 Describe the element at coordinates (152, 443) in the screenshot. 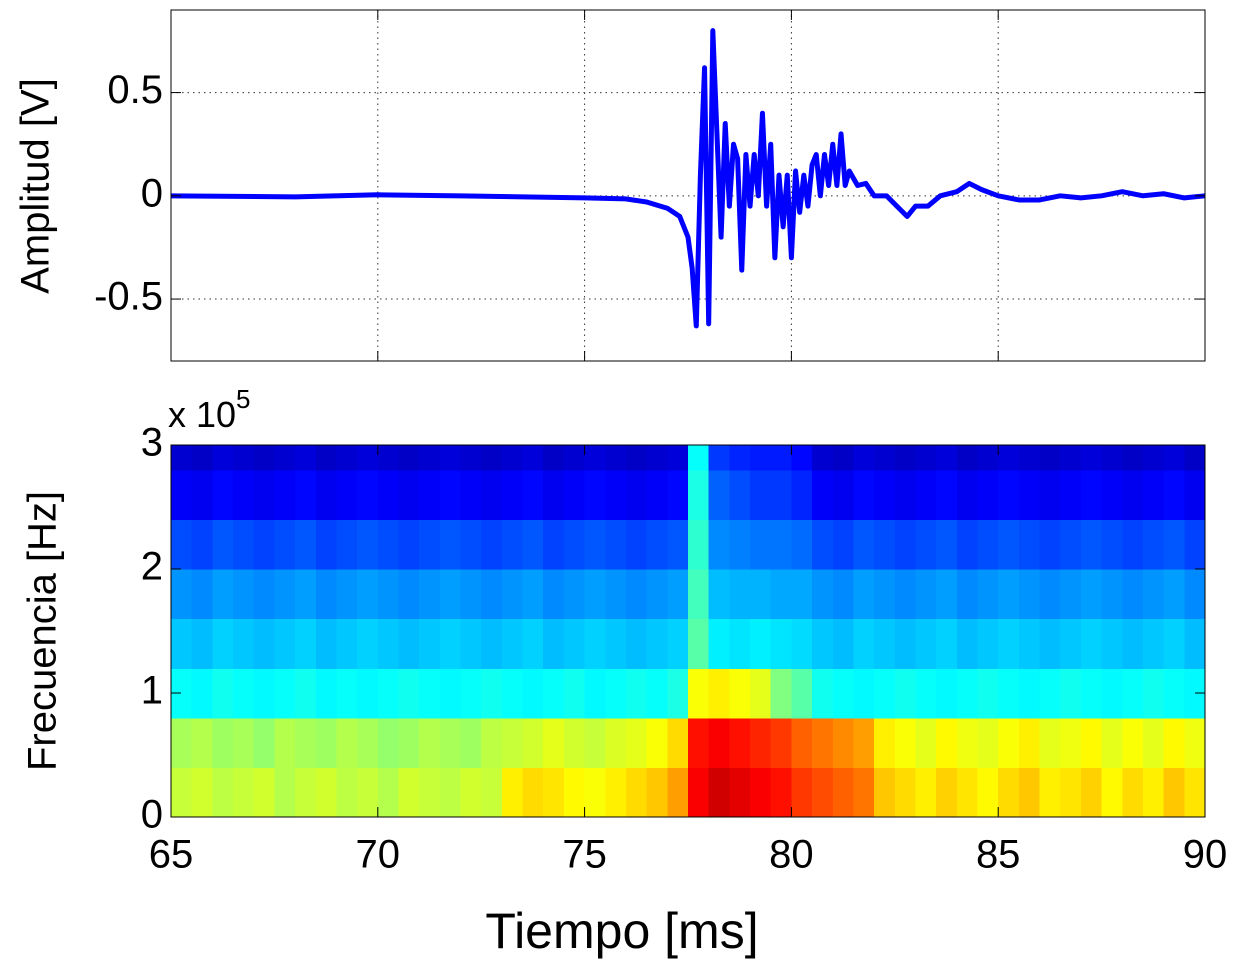

I see `y-tick-label: 3` at that location.